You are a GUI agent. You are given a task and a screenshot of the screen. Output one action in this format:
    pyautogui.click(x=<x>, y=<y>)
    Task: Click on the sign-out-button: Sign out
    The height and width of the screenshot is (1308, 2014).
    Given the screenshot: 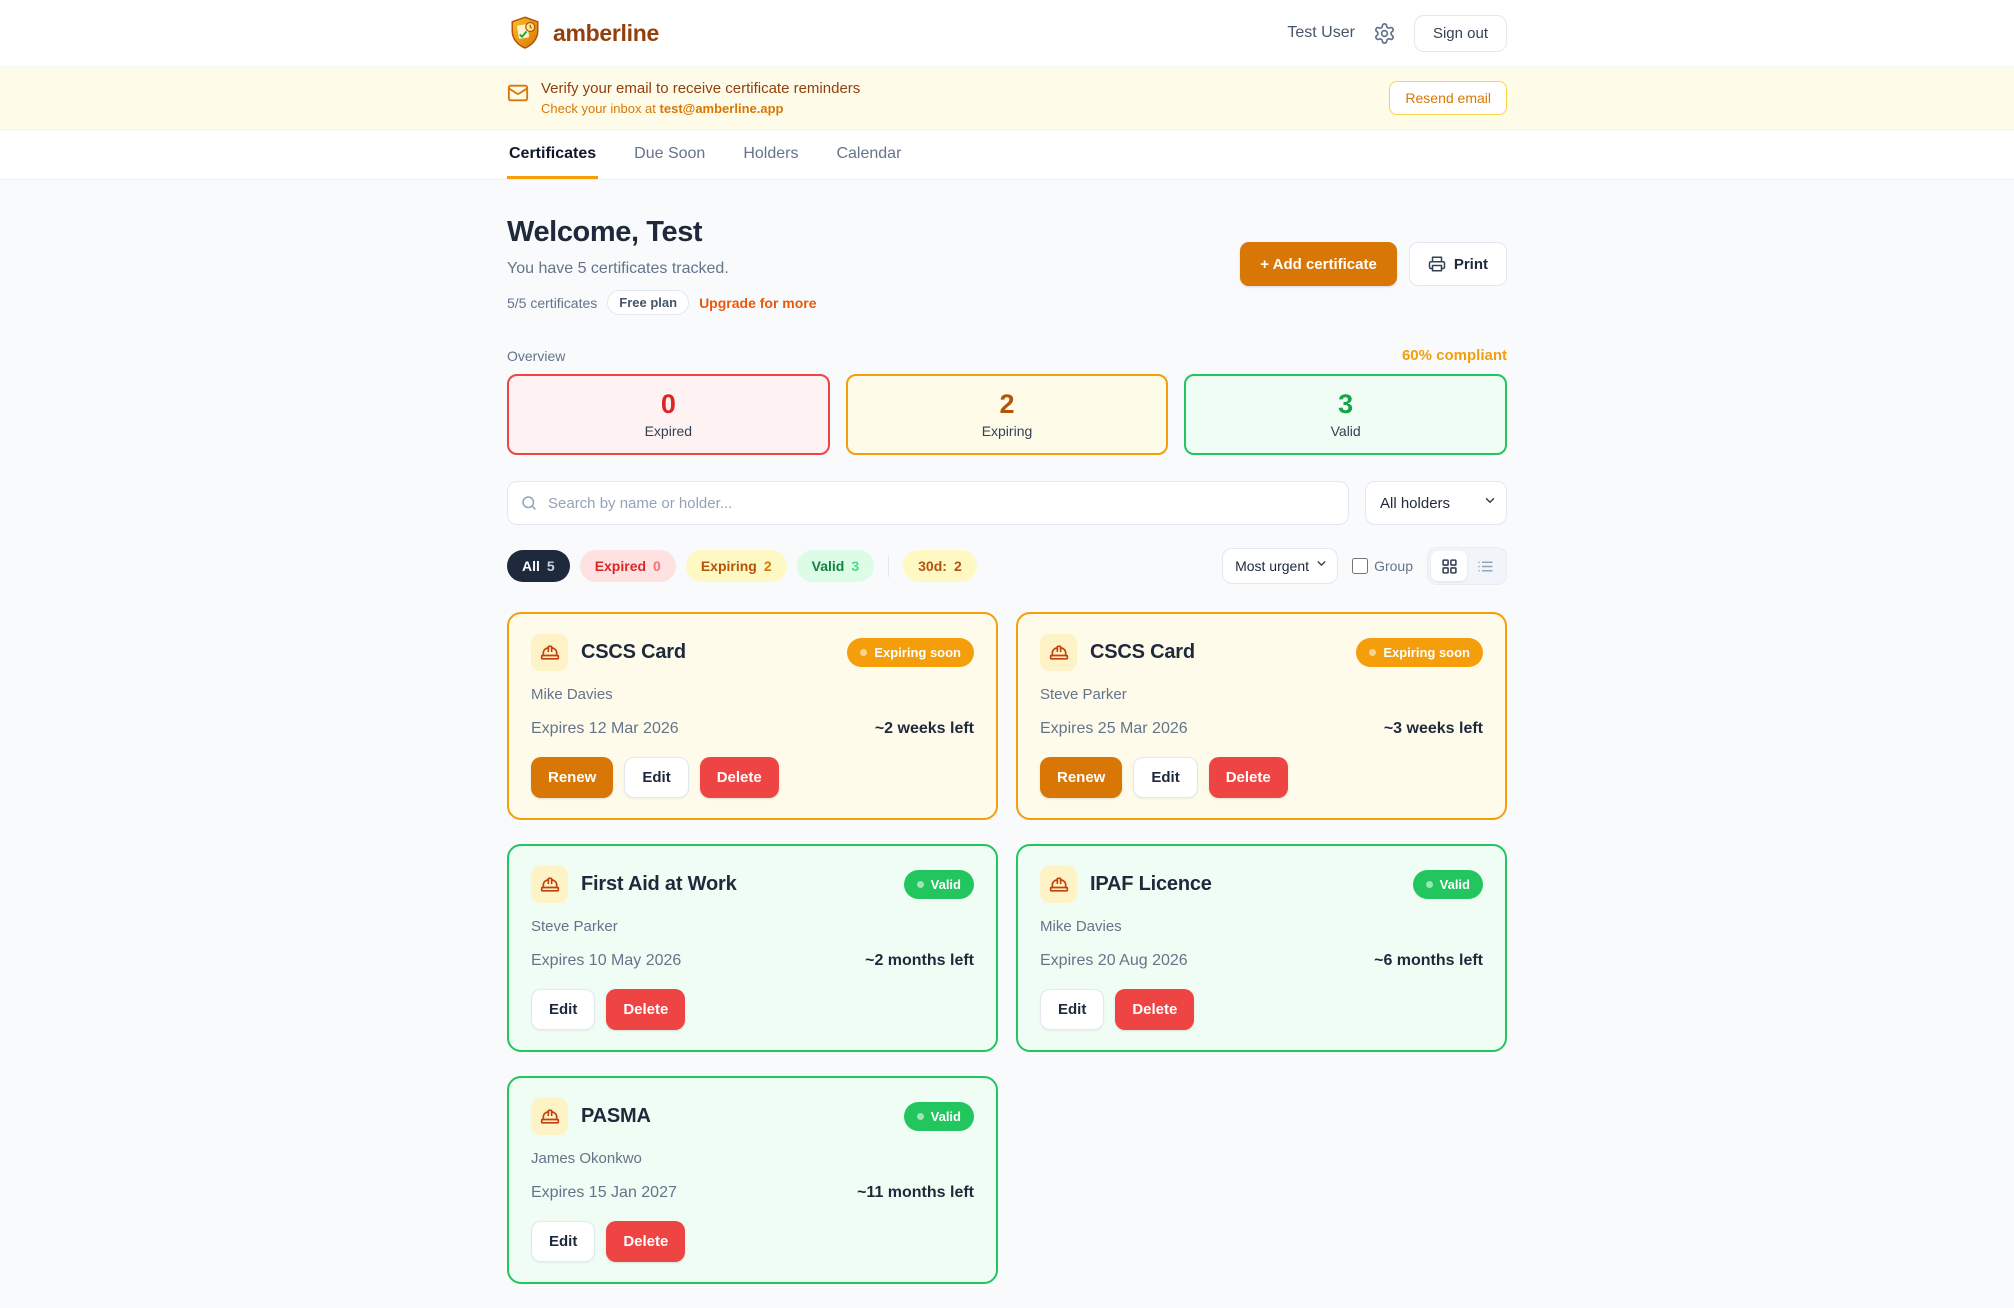 What is the action you would take?
    pyautogui.click(x=1460, y=33)
    